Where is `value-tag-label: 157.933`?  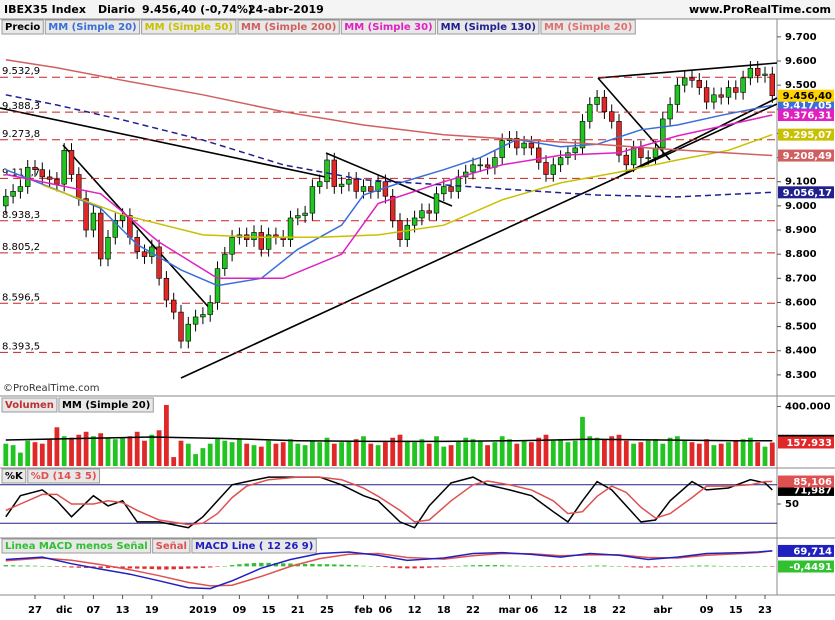 value-tag-label: 157.933 is located at coordinates (809, 443).